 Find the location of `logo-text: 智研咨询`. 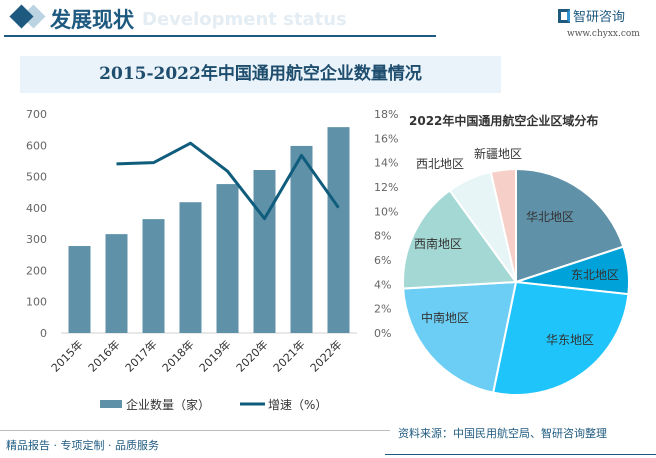

logo-text: 智研咨询 is located at coordinates (599, 17).